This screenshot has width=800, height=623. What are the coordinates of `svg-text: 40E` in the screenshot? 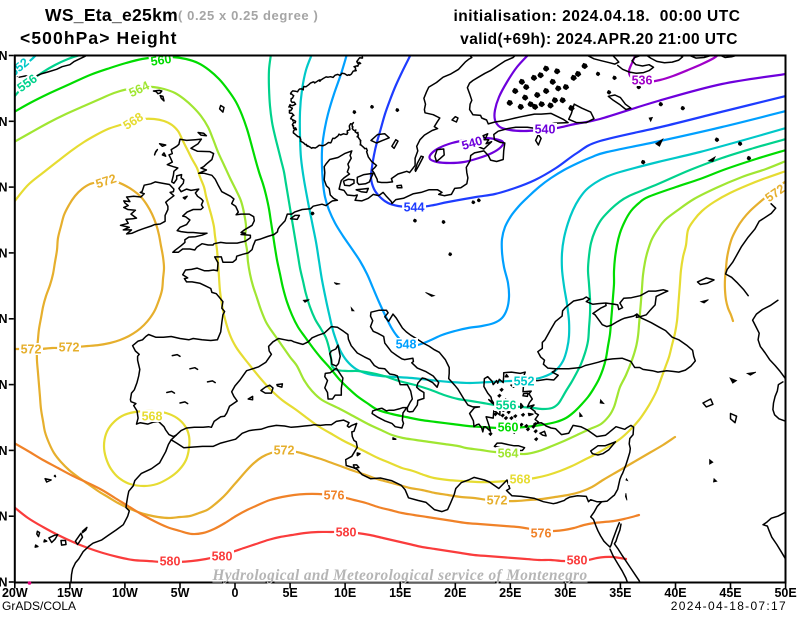 It's located at (675, 593).